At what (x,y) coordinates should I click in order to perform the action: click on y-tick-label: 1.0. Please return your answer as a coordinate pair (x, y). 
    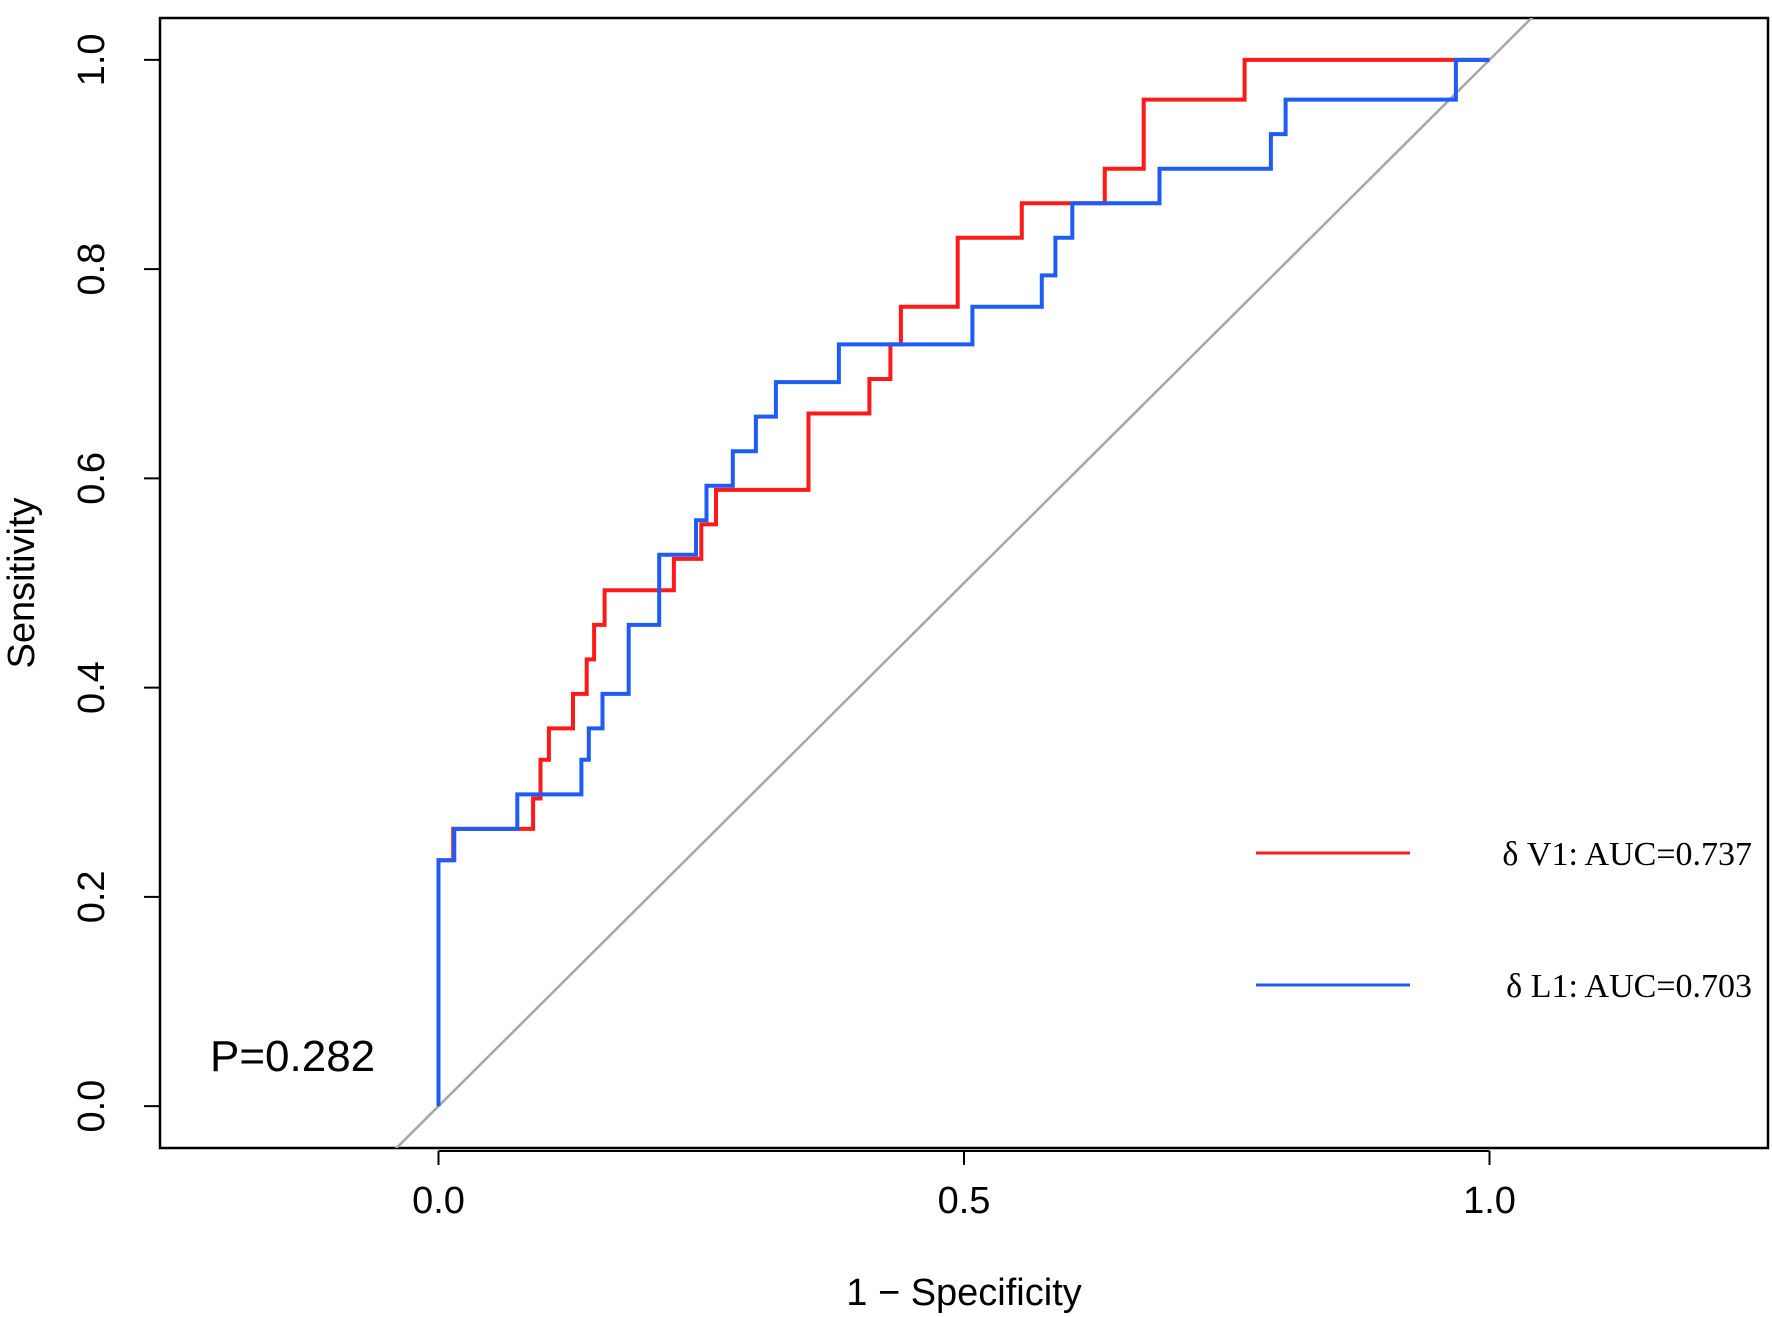
    Looking at the image, I should click on (92, 59).